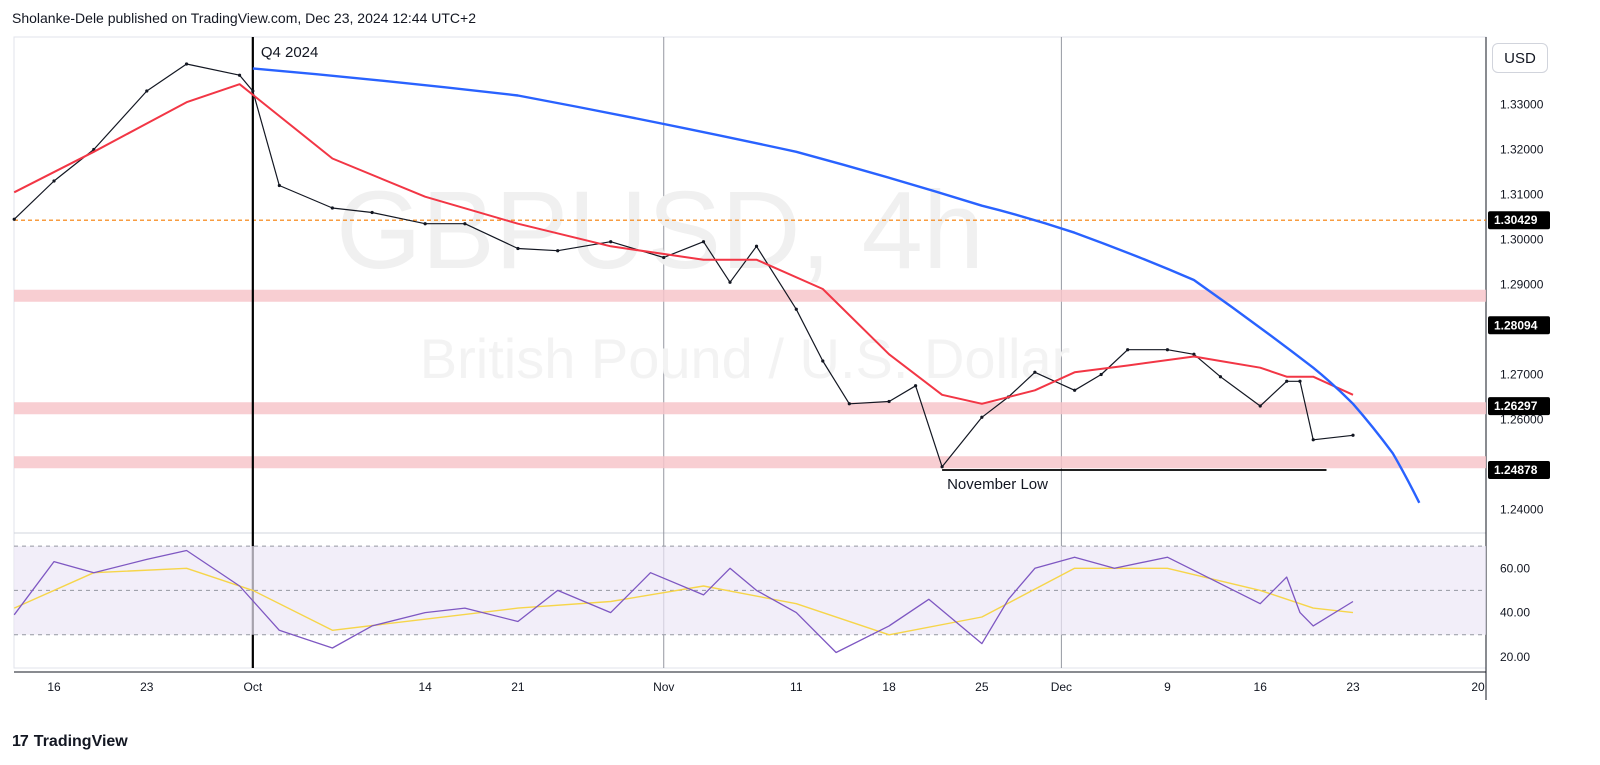 Image resolution: width=1600 pixels, height=765 pixels. I want to click on price-axis-tick: 1.32000, so click(1522, 150).